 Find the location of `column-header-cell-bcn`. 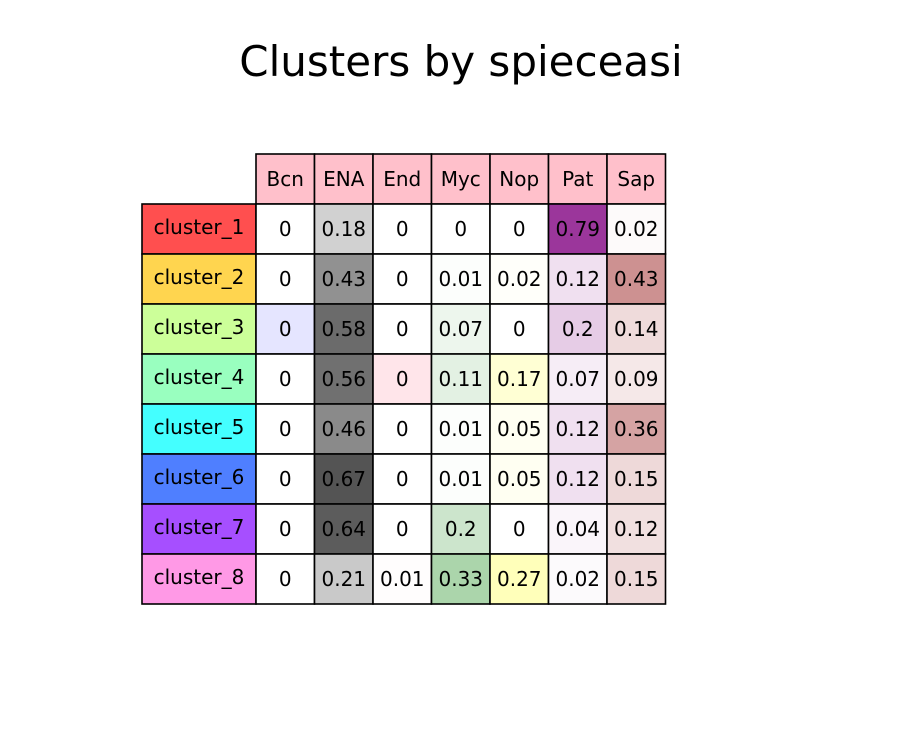

column-header-cell-bcn is located at coordinates (285, 179).